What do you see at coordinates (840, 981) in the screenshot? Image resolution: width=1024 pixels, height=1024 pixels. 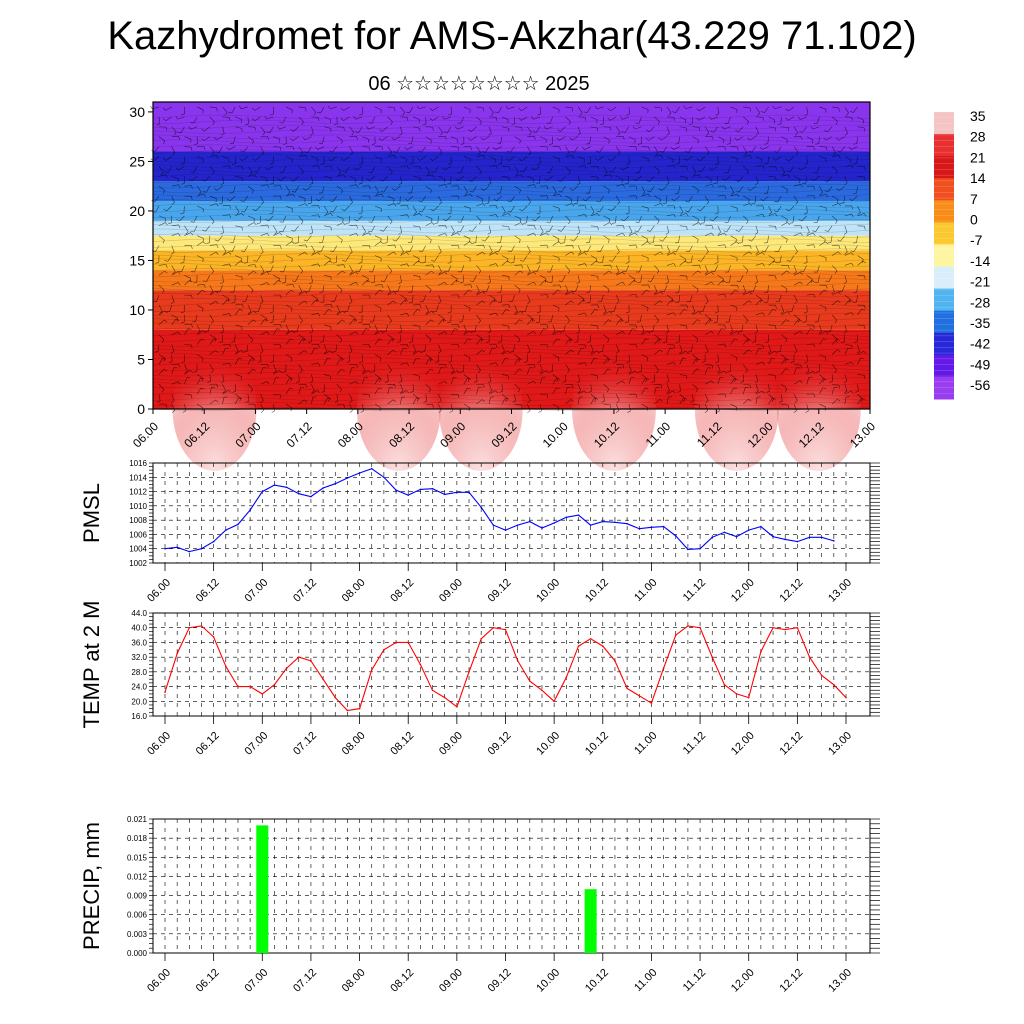 I see `x-tick-label: 13.00` at bounding box center [840, 981].